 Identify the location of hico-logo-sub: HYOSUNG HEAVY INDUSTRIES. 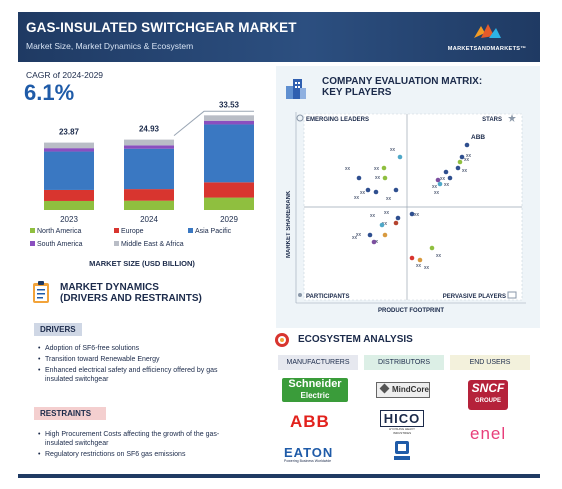
(402, 431).